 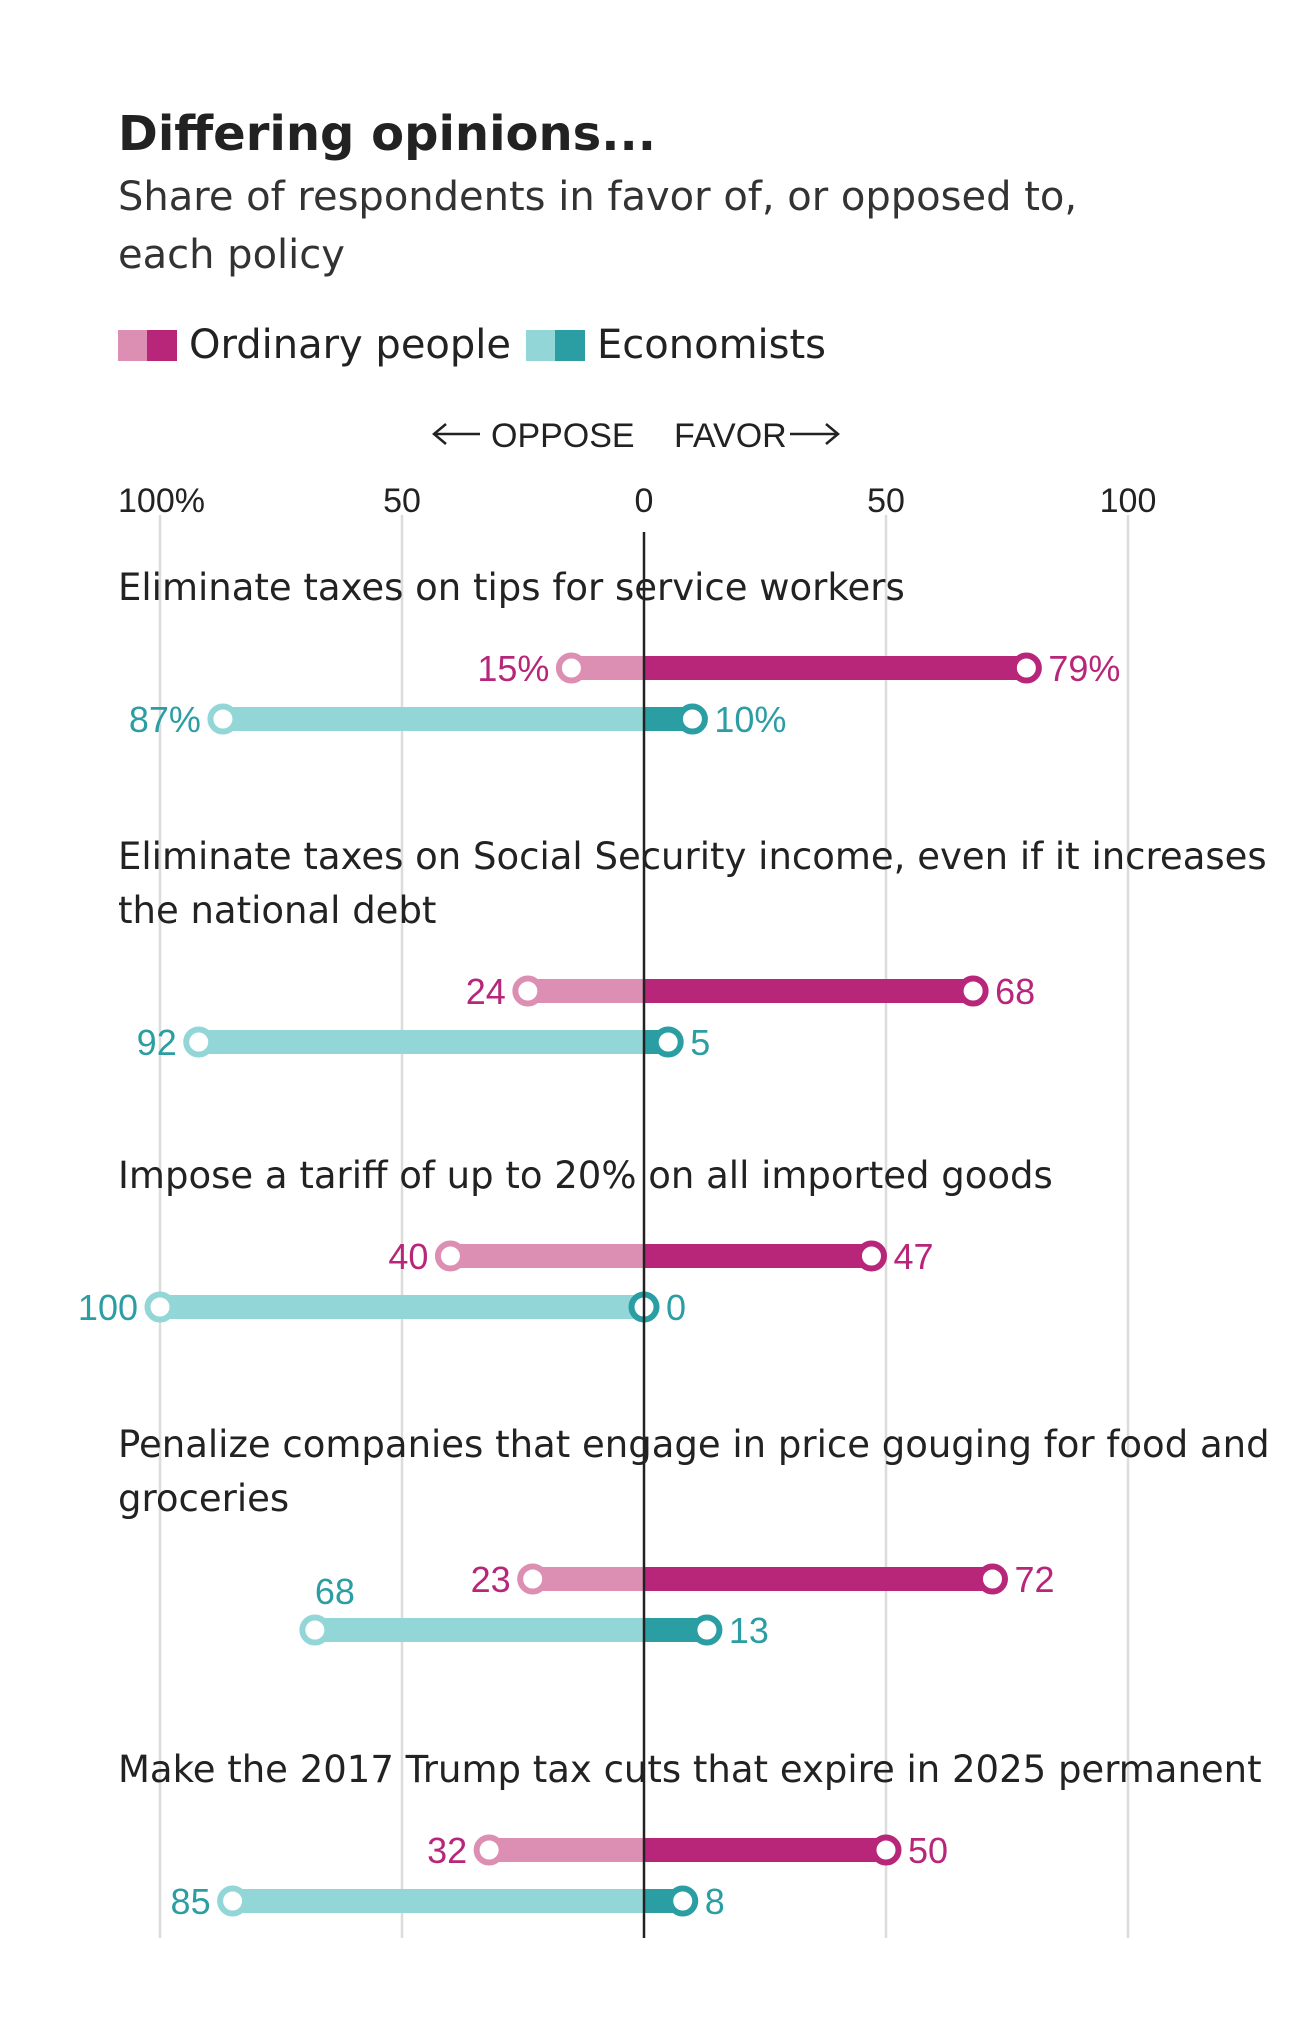 I want to click on people-favor-value: 50, so click(x=928, y=1850).